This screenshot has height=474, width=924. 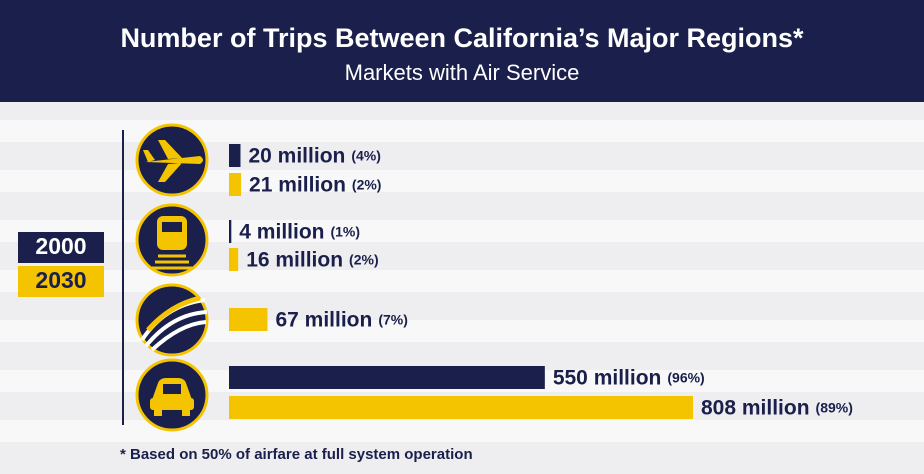 I want to click on value-label: 21 million (2%), so click(x=315, y=184).